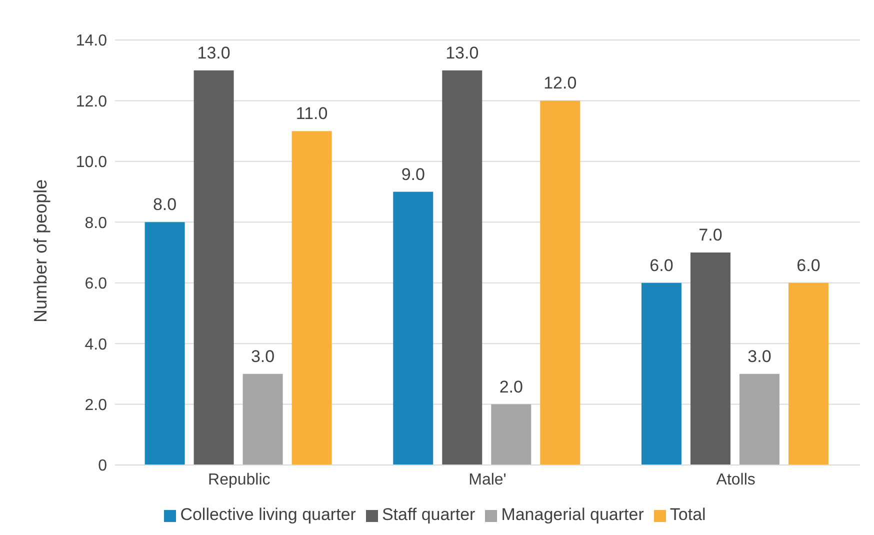 This screenshot has height=535, width=874. What do you see at coordinates (413, 174) in the screenshot?
I see `data-label: 9.0` at bounding box center [413, 174].